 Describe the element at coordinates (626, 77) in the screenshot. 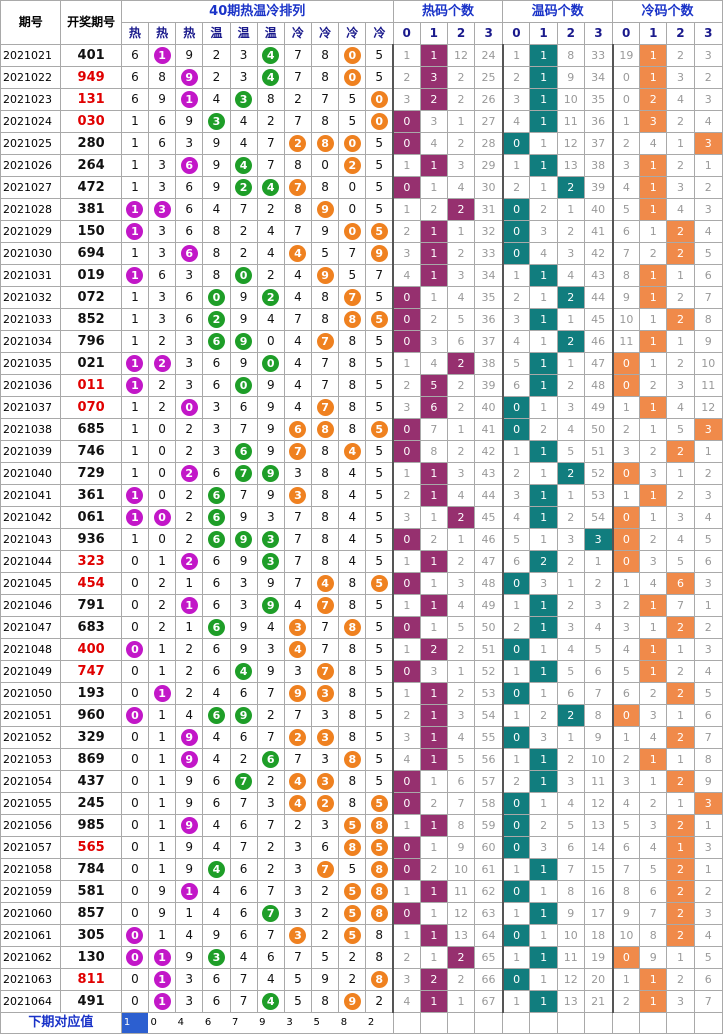

I see `cold-count-cell: 0` at that location.